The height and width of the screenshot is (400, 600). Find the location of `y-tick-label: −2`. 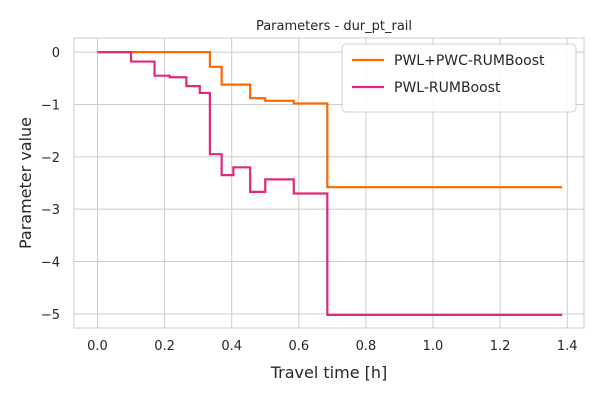

y-tick-label: −2 is located at coordinates (50, 158).